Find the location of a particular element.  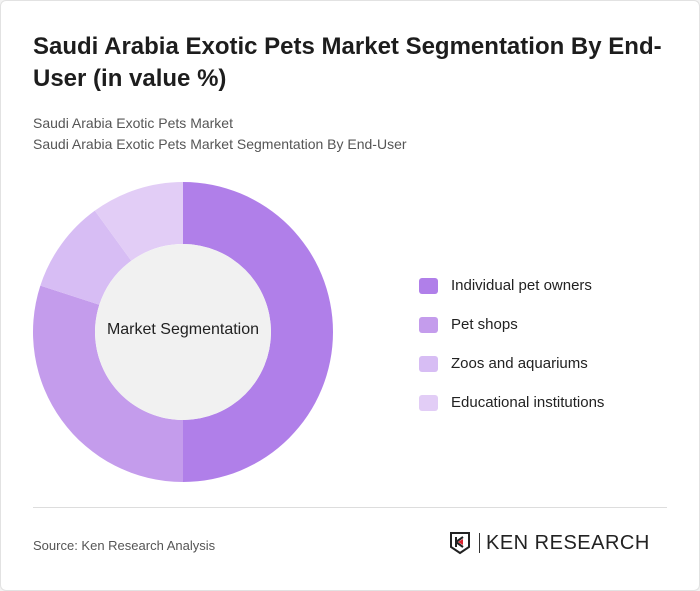

legend-label: Individual pet owners is located at coordinates (521, 285).